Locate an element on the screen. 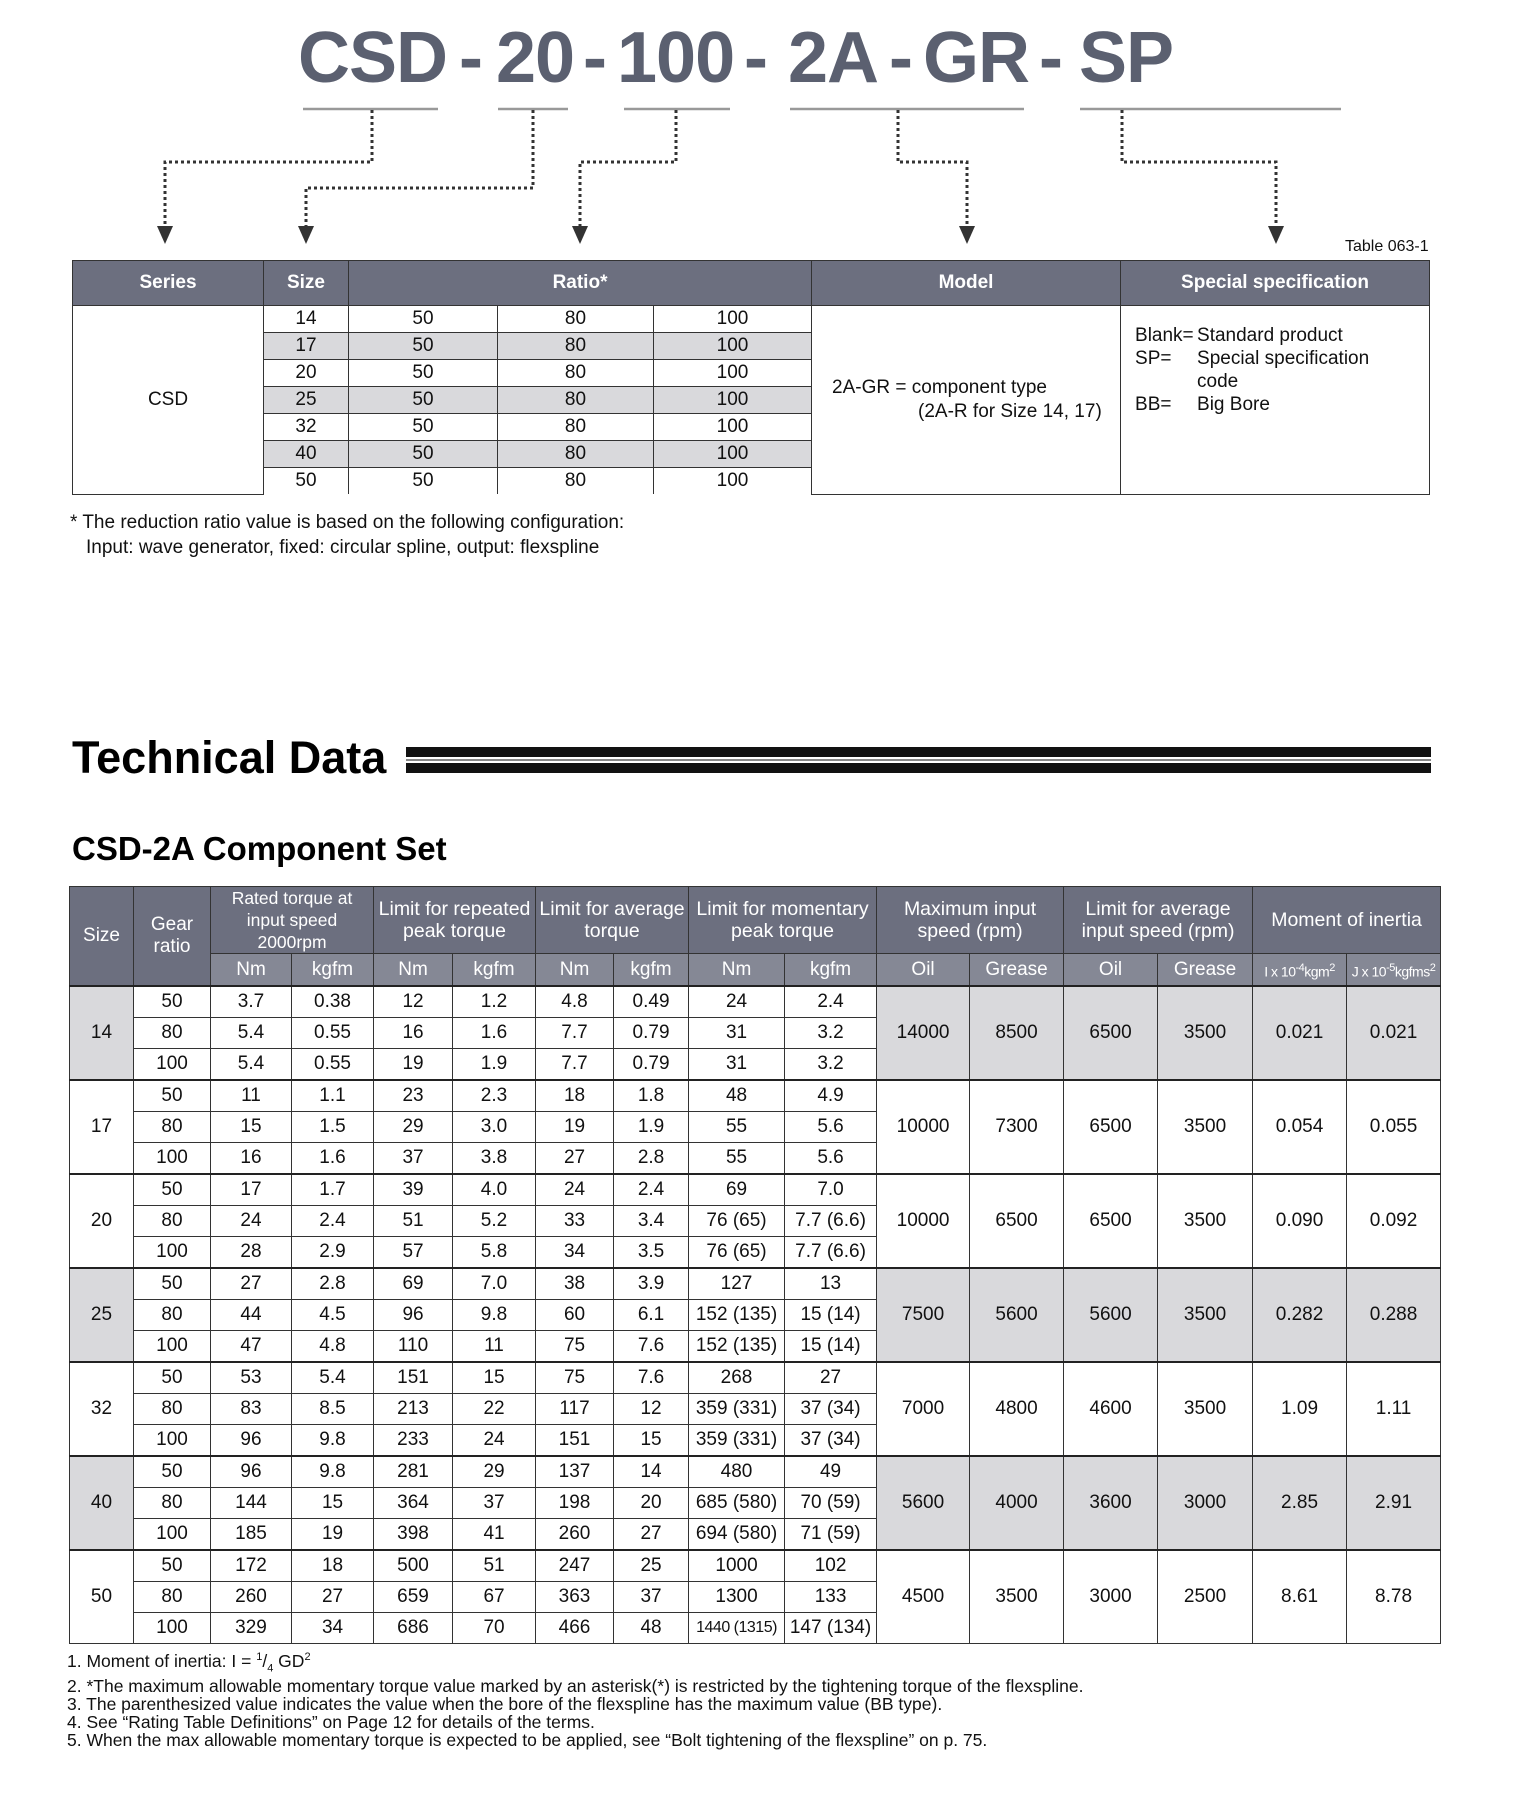  cell: 0.79 is located at coordinates (651, 1033).